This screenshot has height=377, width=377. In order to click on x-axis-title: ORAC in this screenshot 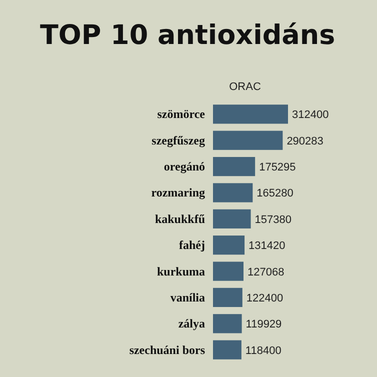, I will do `click(245, 87)`.